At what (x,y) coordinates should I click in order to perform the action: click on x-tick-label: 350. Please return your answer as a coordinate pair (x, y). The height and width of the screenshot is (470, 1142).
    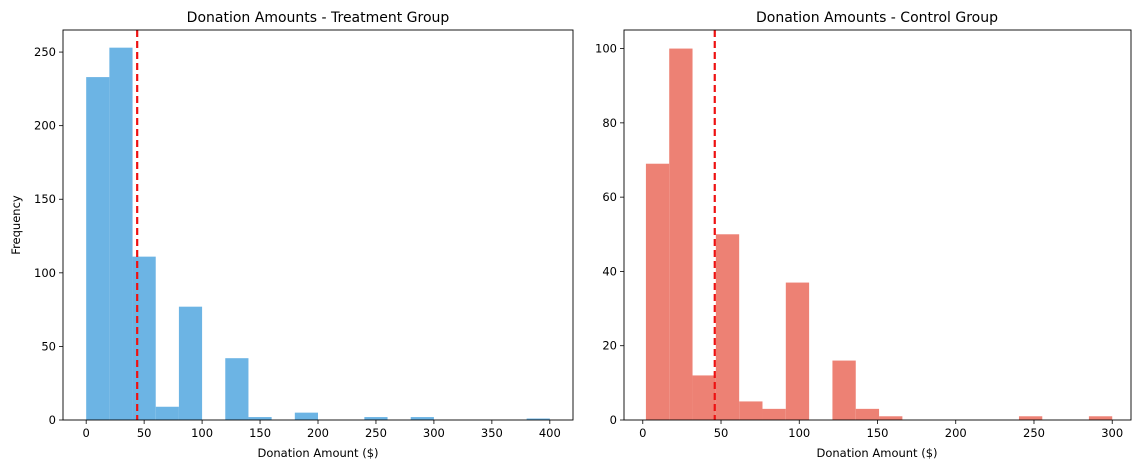
    Looking at the image, I should click on (492, 433).